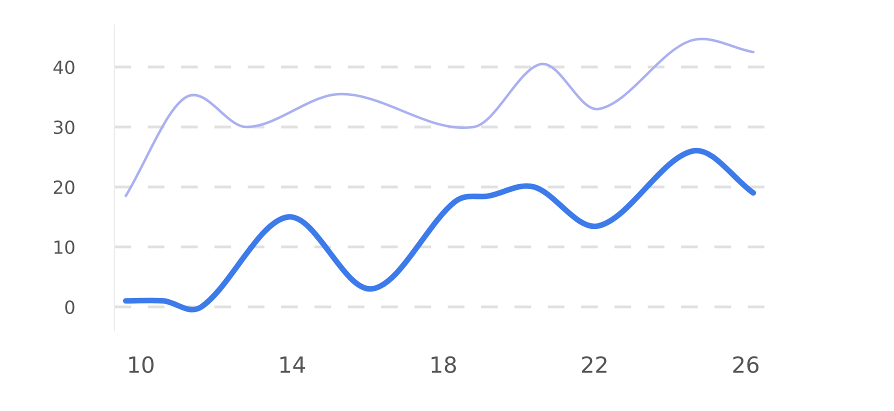  I want to click on x-tick-label: 10, so click(141, 365).